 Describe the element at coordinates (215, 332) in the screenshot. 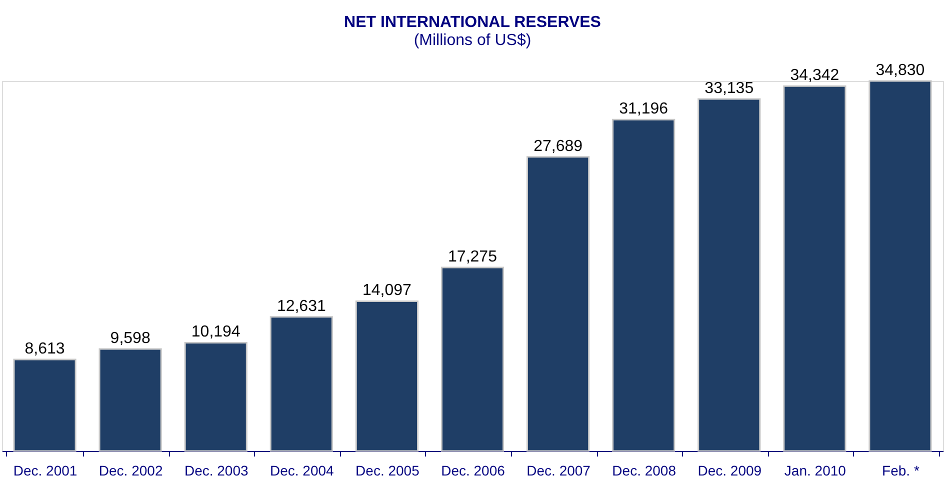

I see `data-label: 10,194` at that location.